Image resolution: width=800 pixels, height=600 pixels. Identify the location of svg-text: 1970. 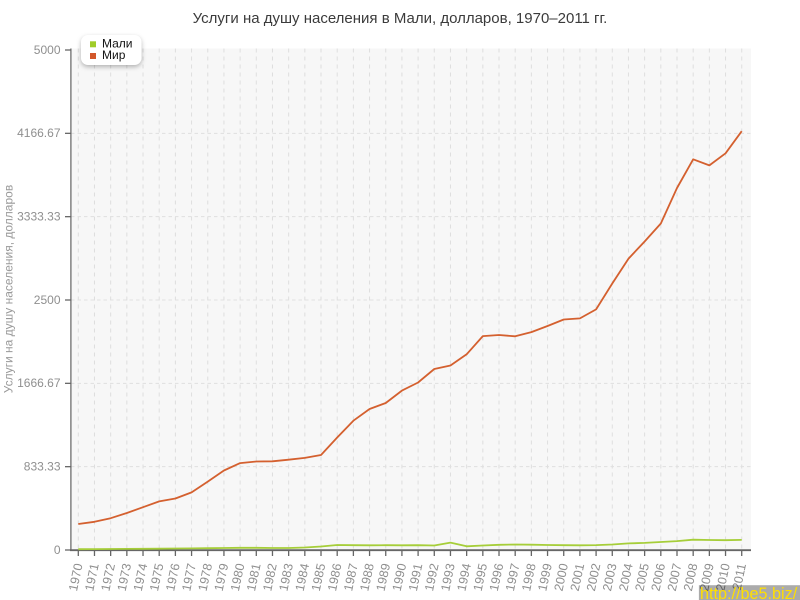
(75, 577).